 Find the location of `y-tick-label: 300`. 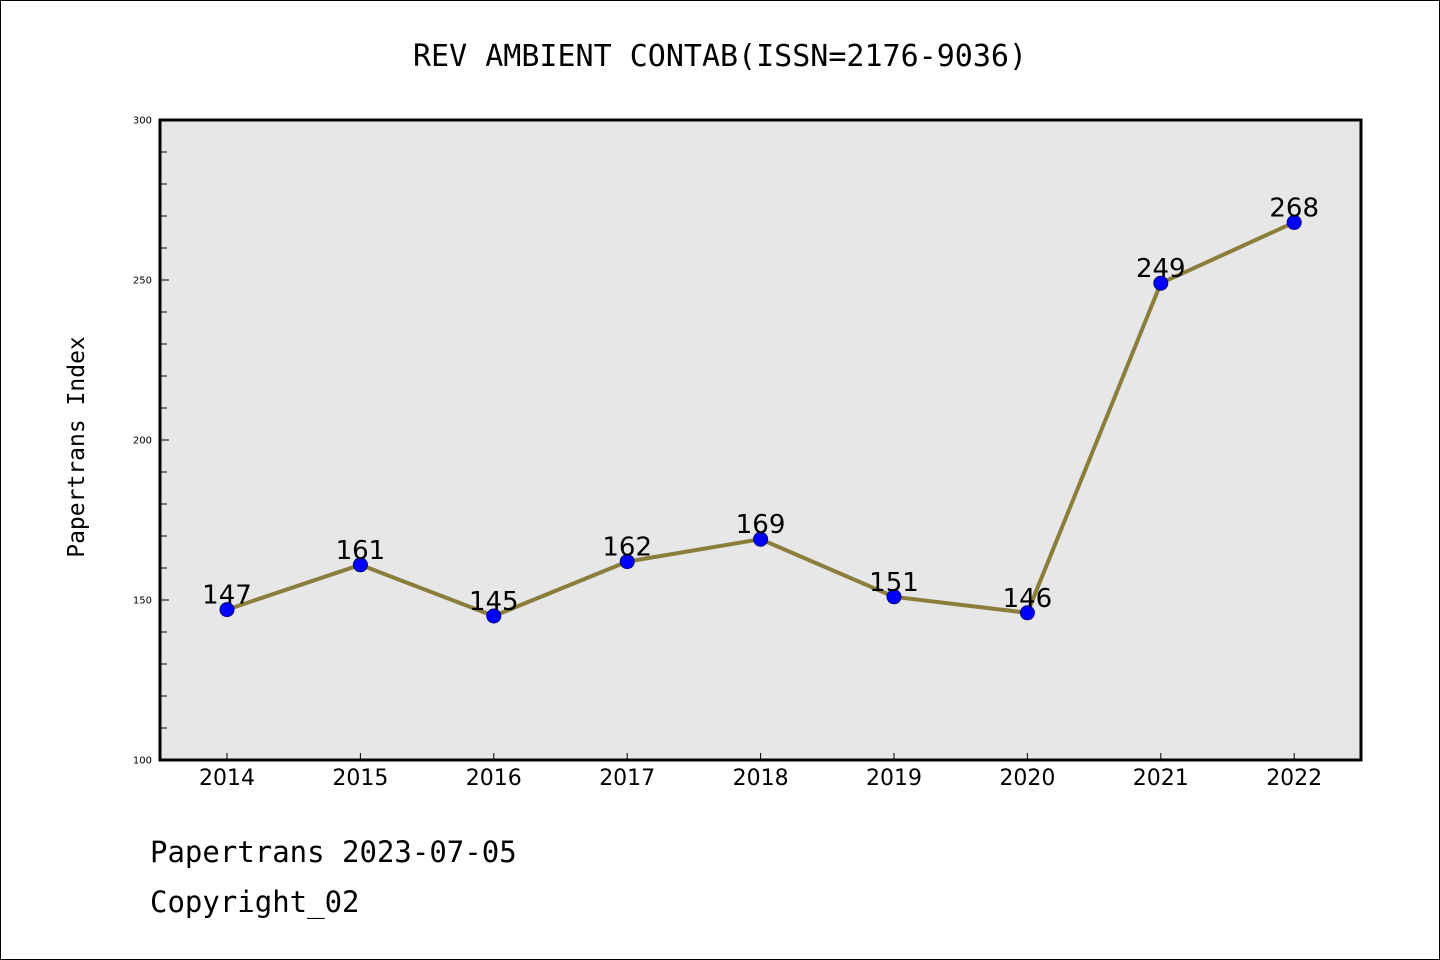

y-tick-label: 300 is located at coordinates (142, 121).